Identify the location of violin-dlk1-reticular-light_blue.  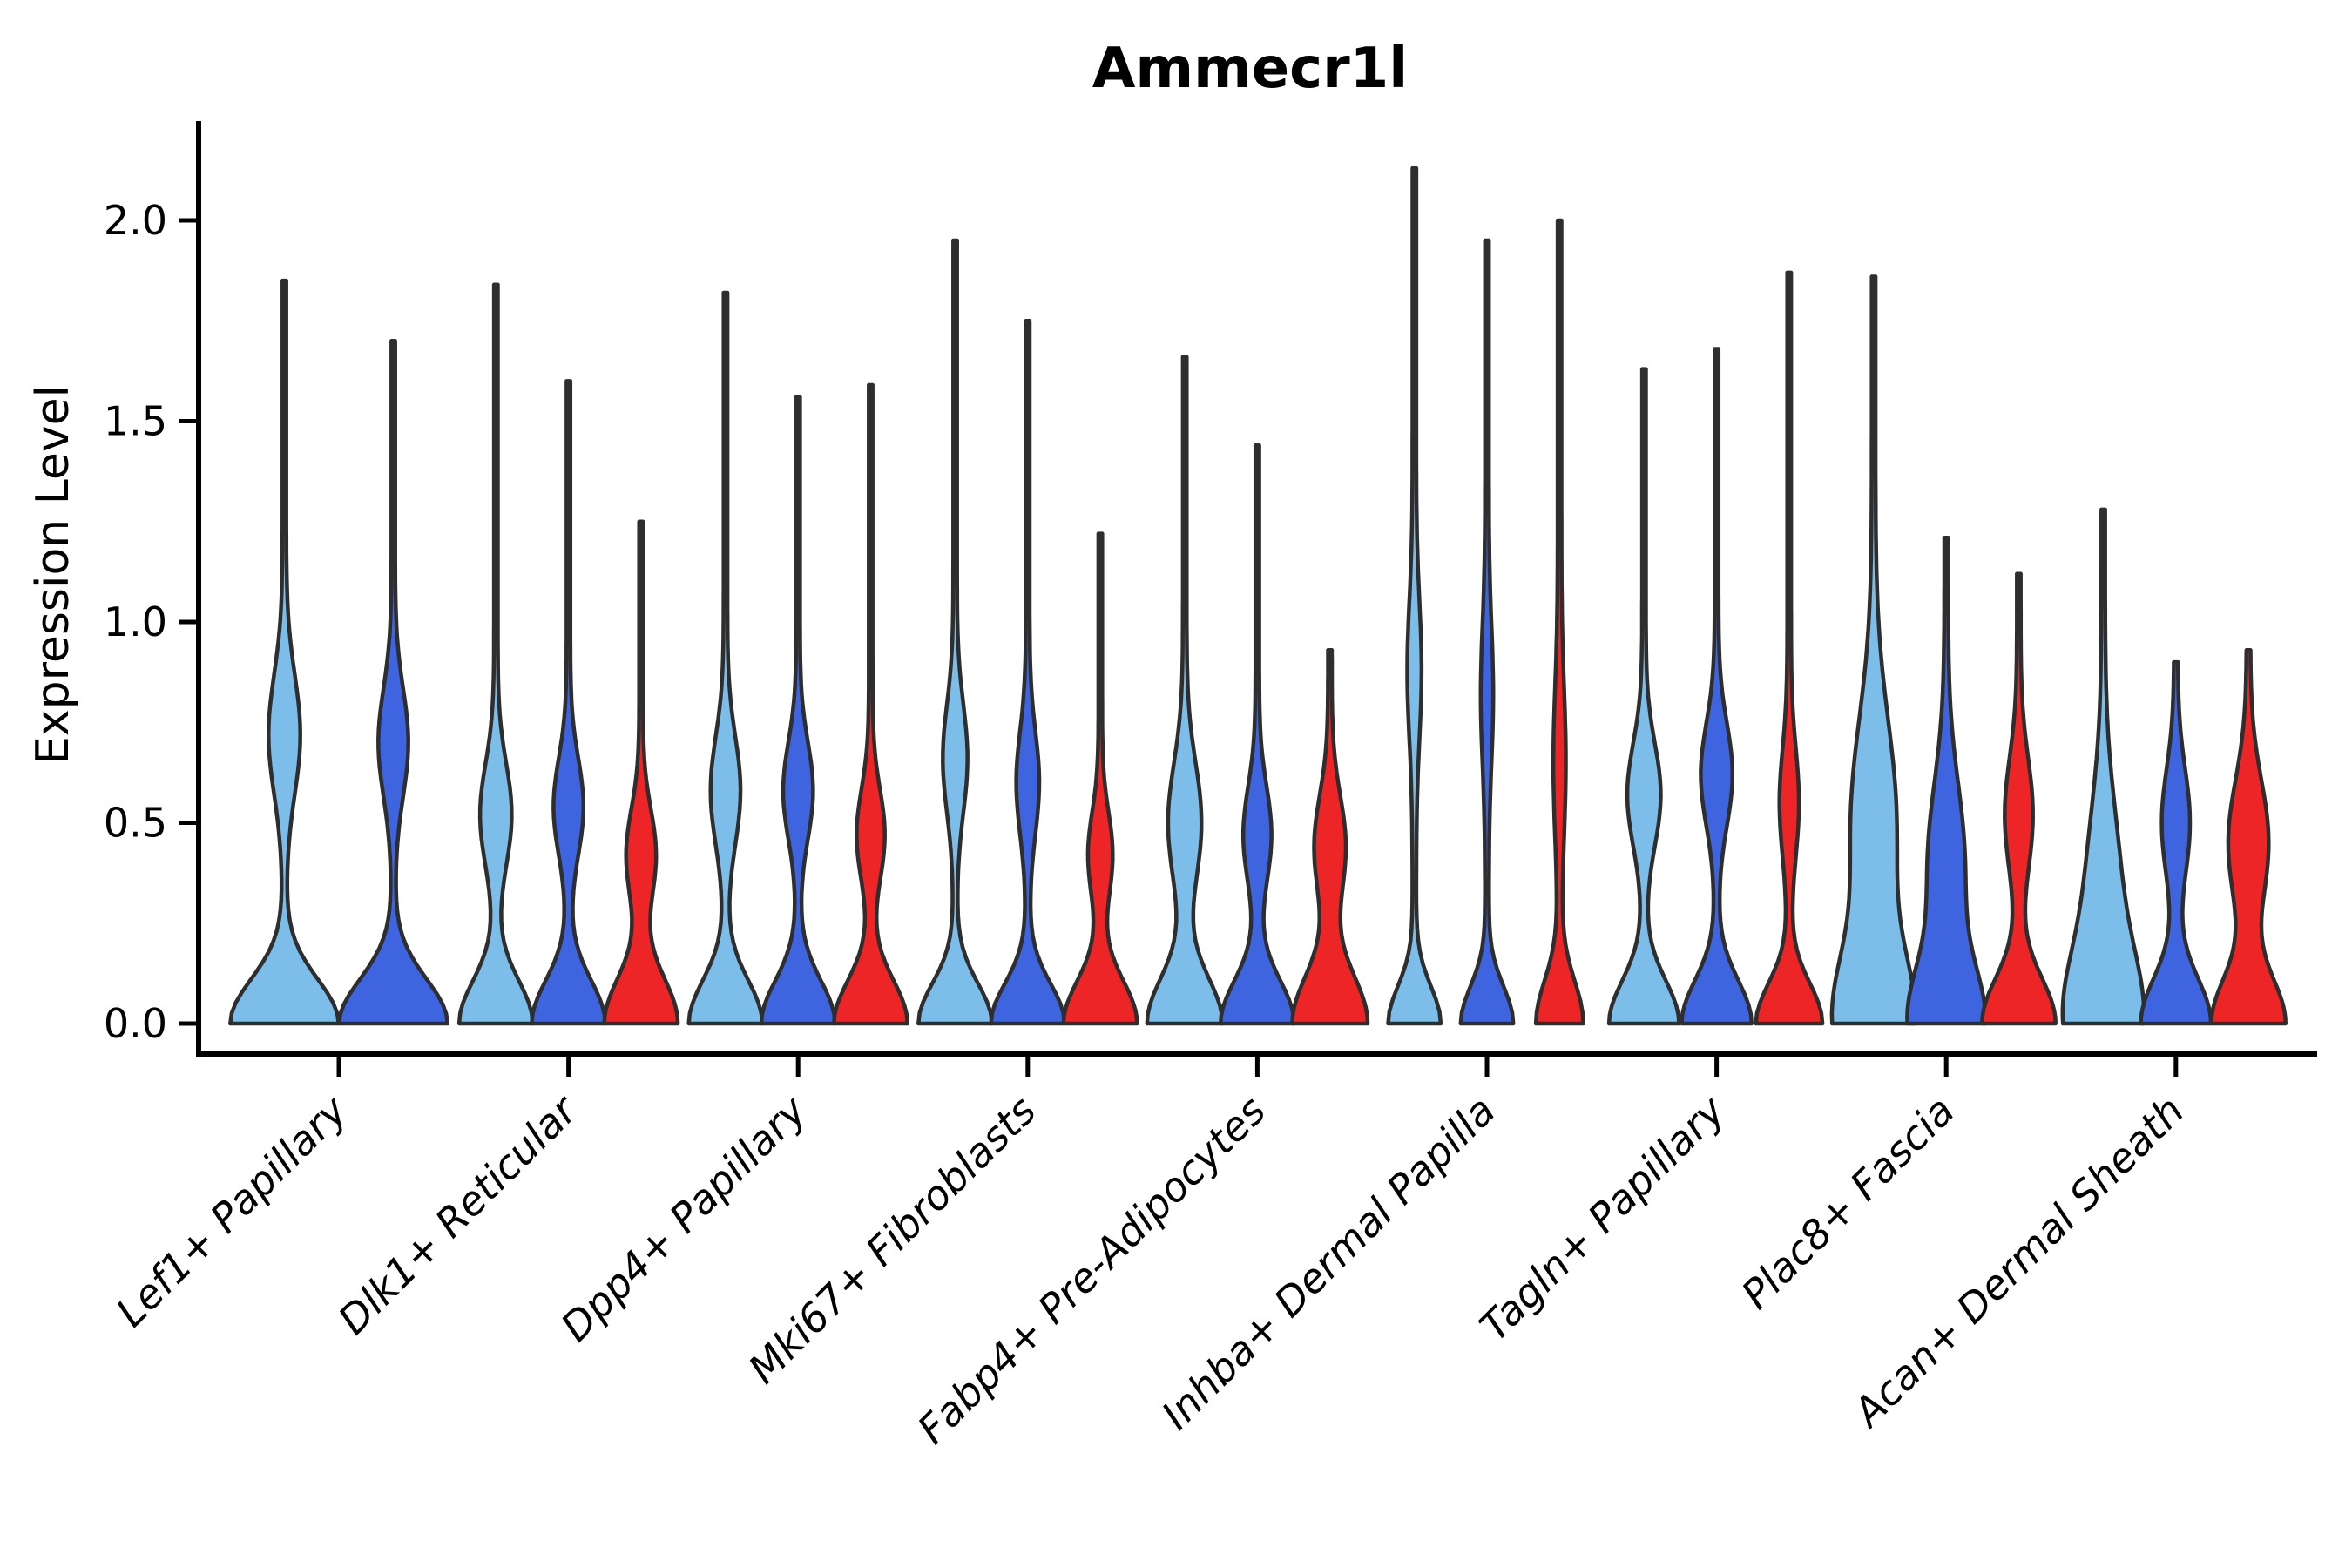
(495, 654).